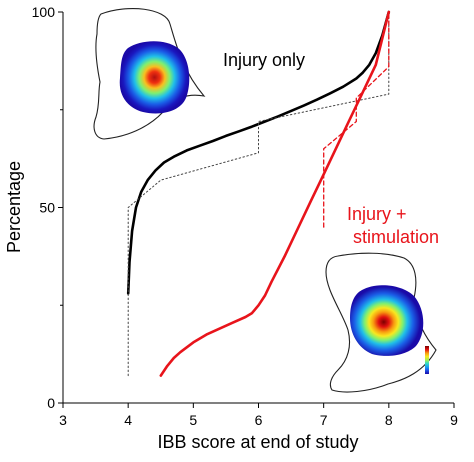 This screenshot has width=474, height=462. What do you see at coordinates (14, 207) in the screenshot?
I see `y-axis-label: Percentage` at bounding box center [14, 207].